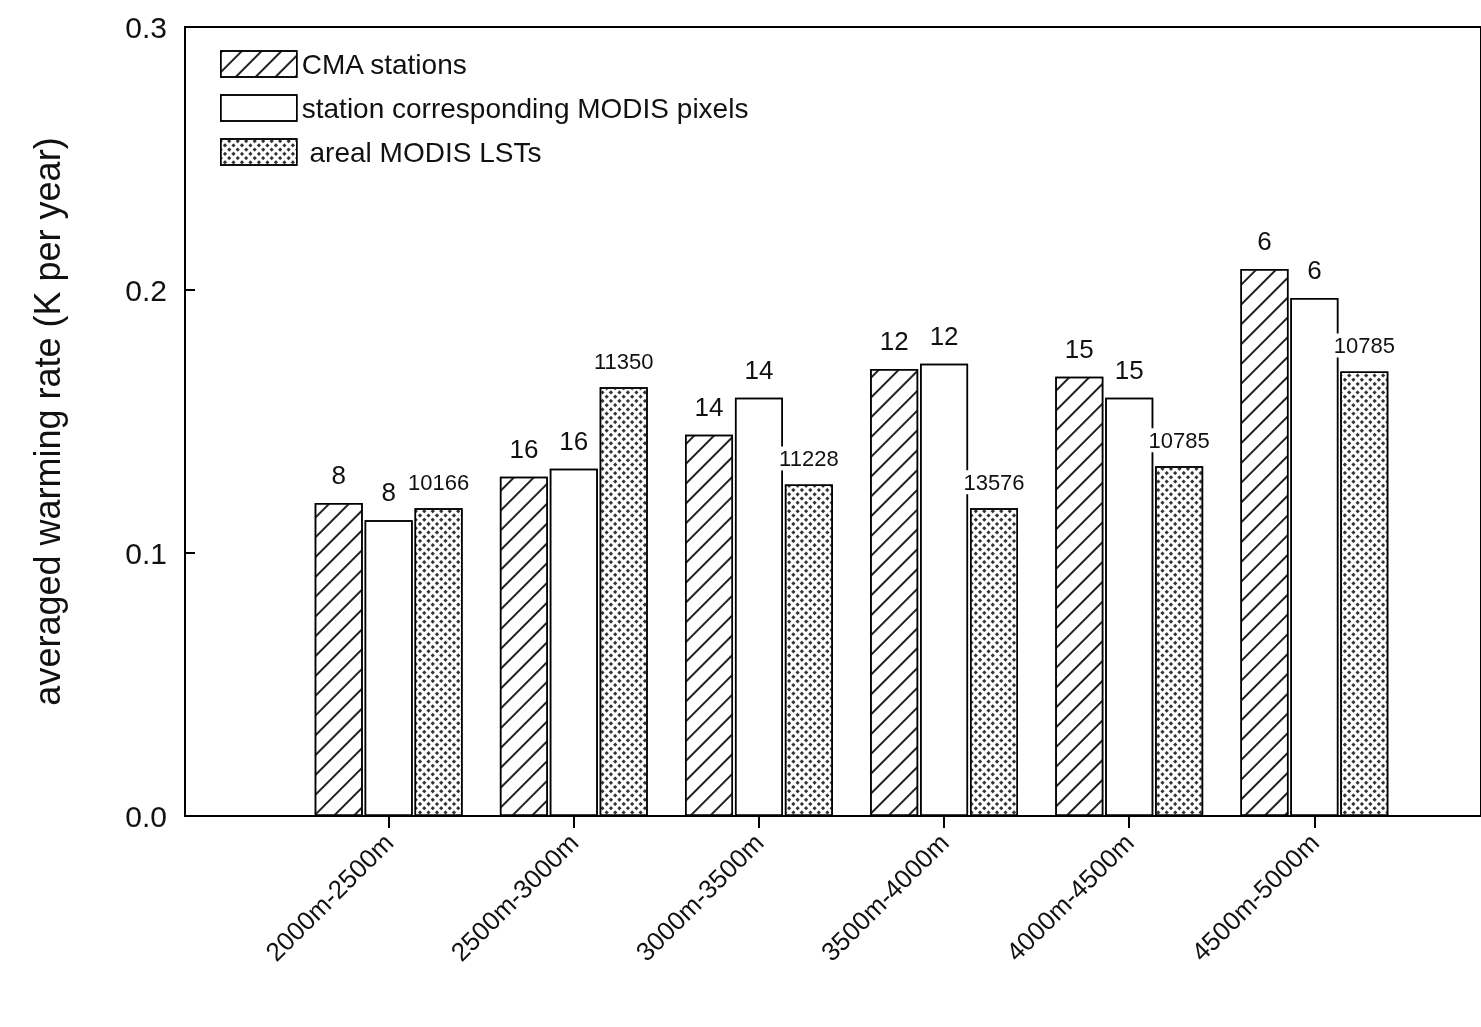  Describe the element at coordinates (146, 27) in the screenshot. I see `y-tick-label: 0.3` at that location.